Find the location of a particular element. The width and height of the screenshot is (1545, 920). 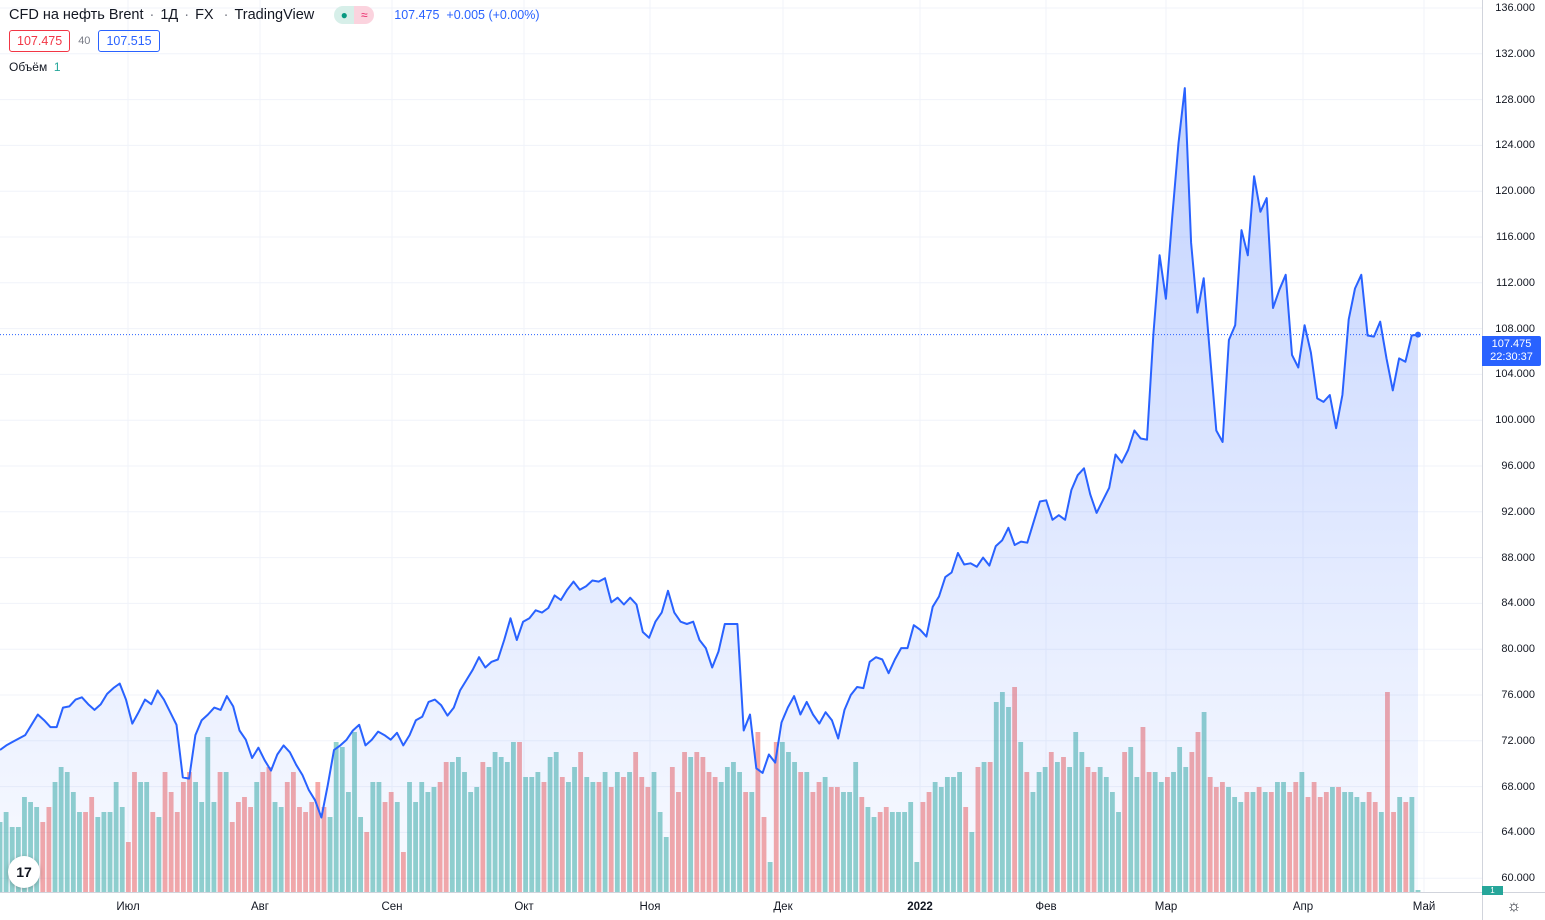

price-tick: 120.000 is located at coordinates (1515, 191).